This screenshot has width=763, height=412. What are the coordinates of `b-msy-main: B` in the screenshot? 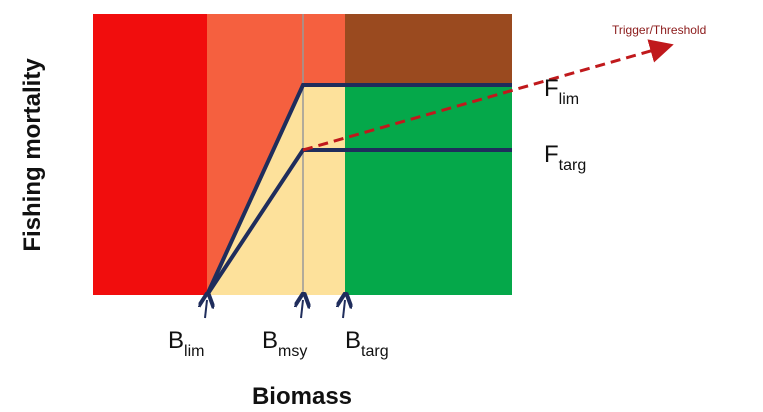 It's located at (270, 340).